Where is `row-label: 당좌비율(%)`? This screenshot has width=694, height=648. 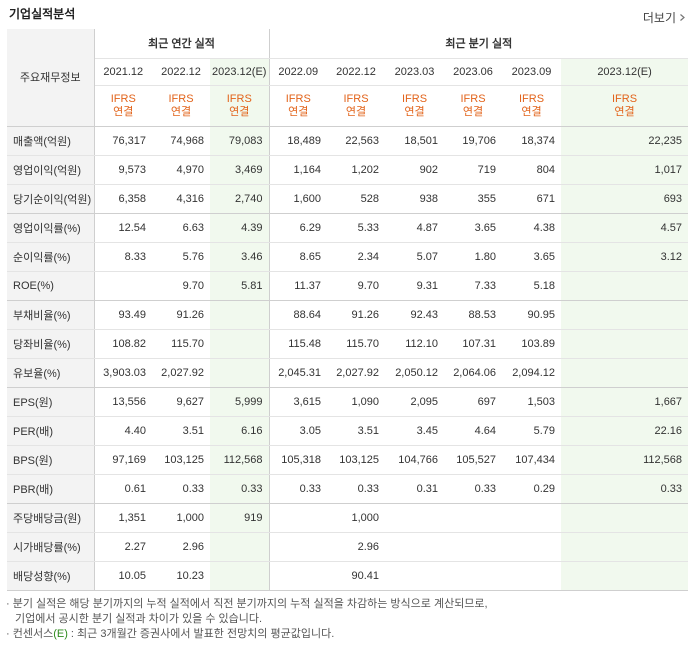 row-label: 당좌비율(%) is located at coordinates (51, 344).